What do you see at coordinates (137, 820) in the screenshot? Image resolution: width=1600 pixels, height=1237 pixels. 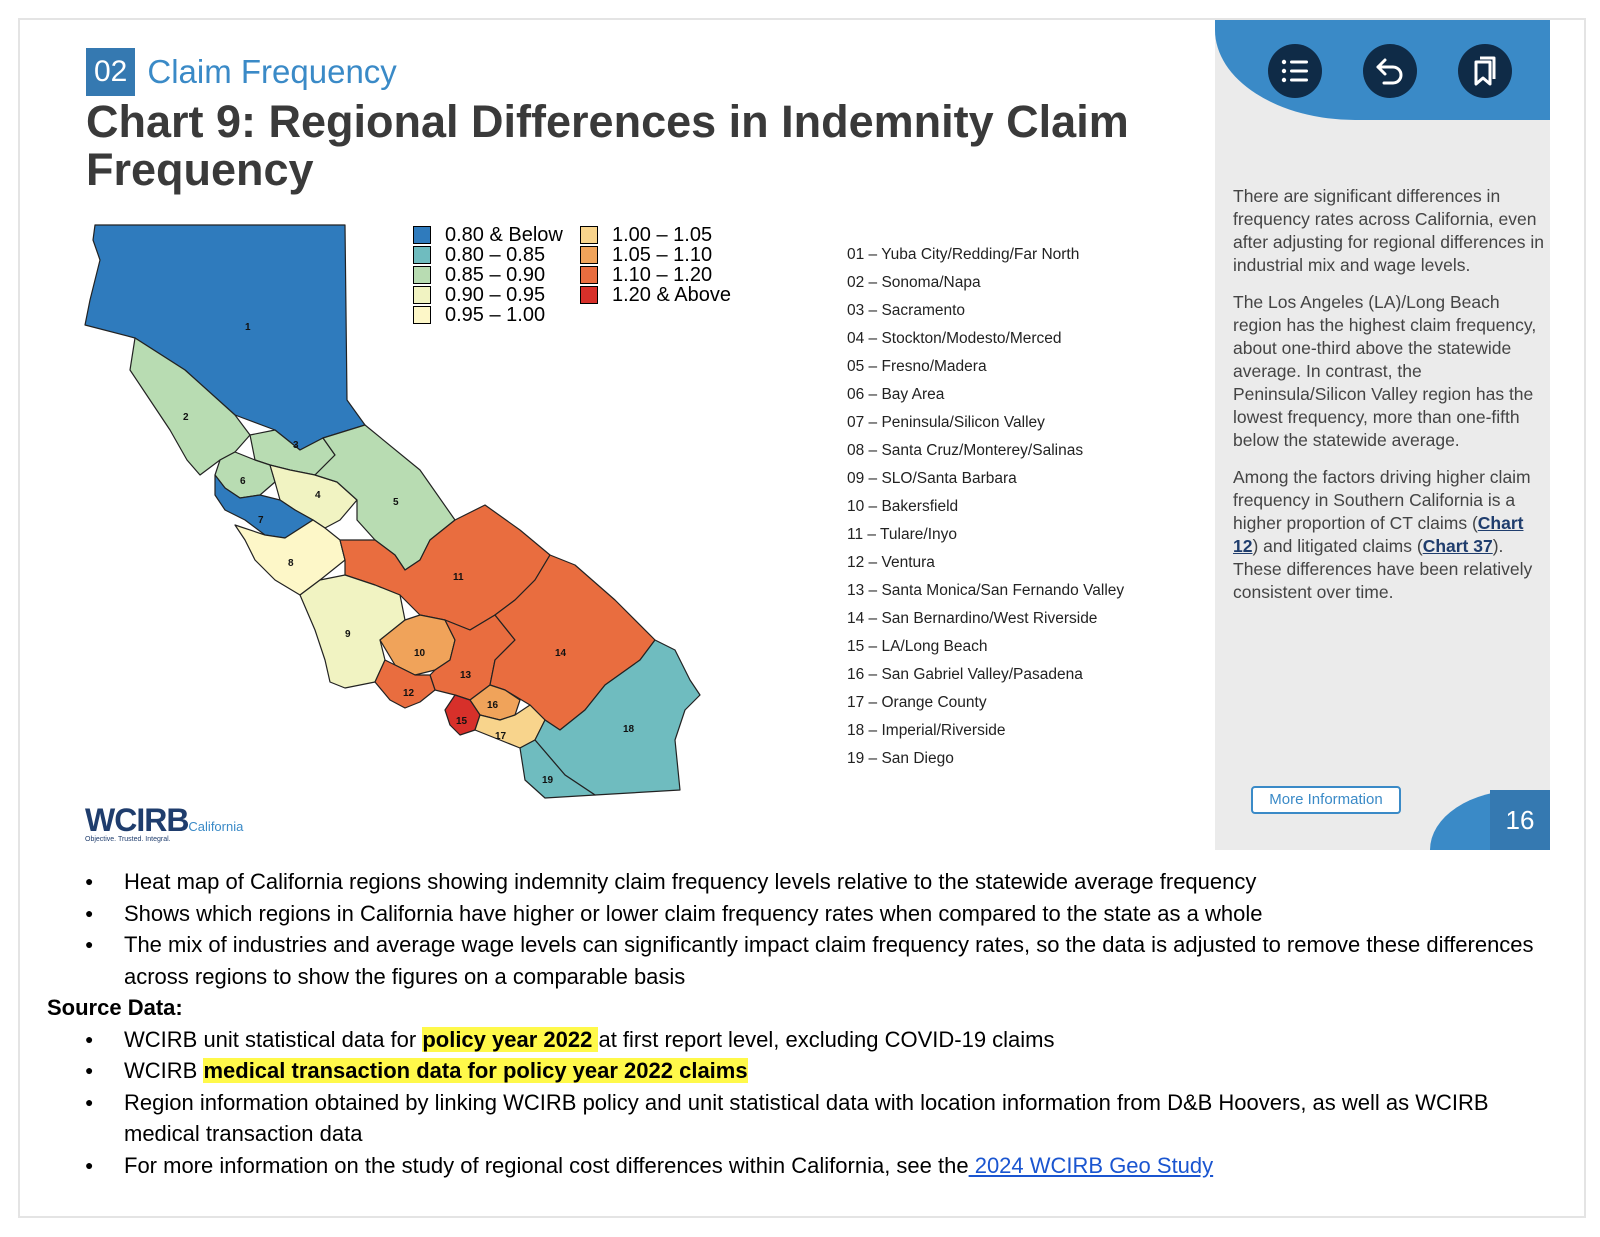 I see `logo-main: WCIRB` at bounding box center [137, 820].